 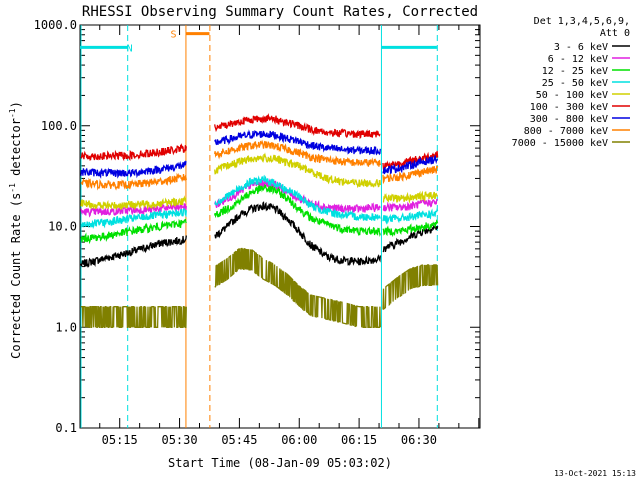 I want to click on y-axis-label-sup1: -1, so click(x=12, y=188).